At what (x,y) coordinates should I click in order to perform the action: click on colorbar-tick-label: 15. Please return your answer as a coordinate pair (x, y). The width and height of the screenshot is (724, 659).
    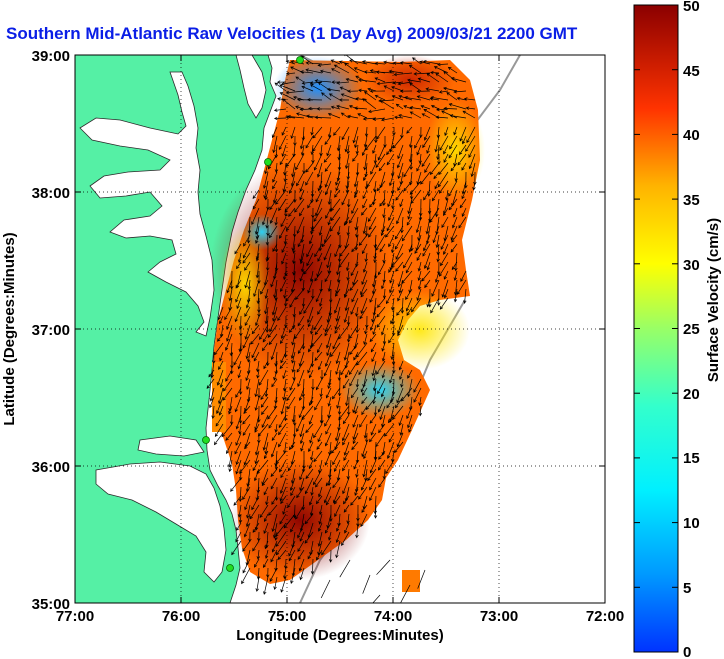
    Looking at the image, I should click on (691, 458).